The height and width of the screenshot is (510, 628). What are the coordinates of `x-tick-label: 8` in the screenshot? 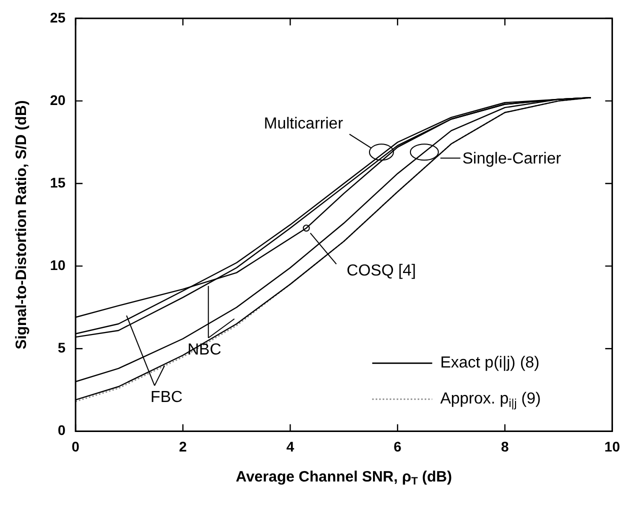 It's located at (504, 446).